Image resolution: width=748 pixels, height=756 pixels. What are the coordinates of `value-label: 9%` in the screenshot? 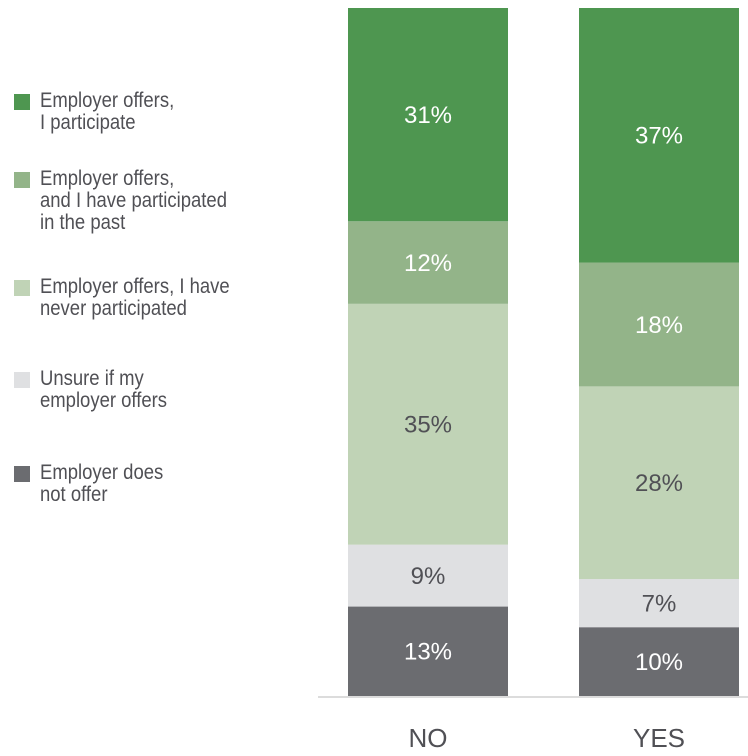 It's located at (428, 576).